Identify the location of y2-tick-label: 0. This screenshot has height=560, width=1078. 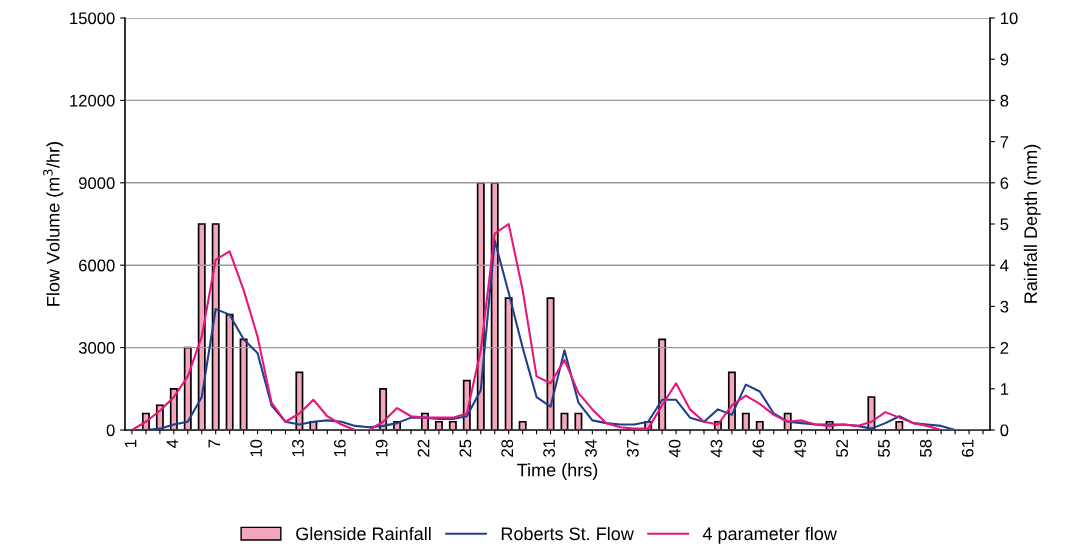
(1004, 430).